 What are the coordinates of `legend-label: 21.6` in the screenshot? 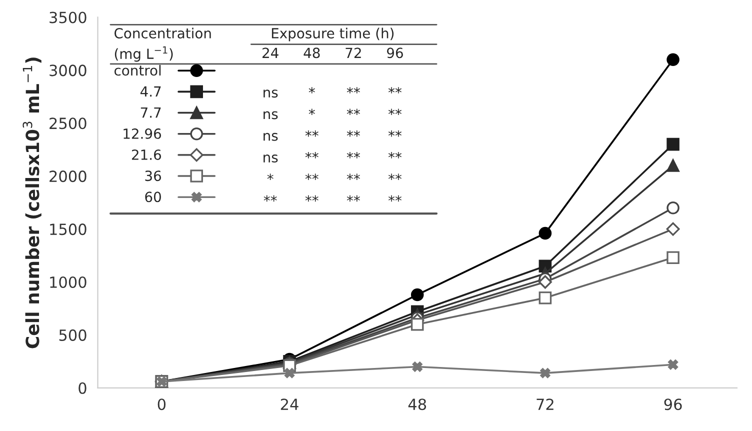 It's located at (146, 154).